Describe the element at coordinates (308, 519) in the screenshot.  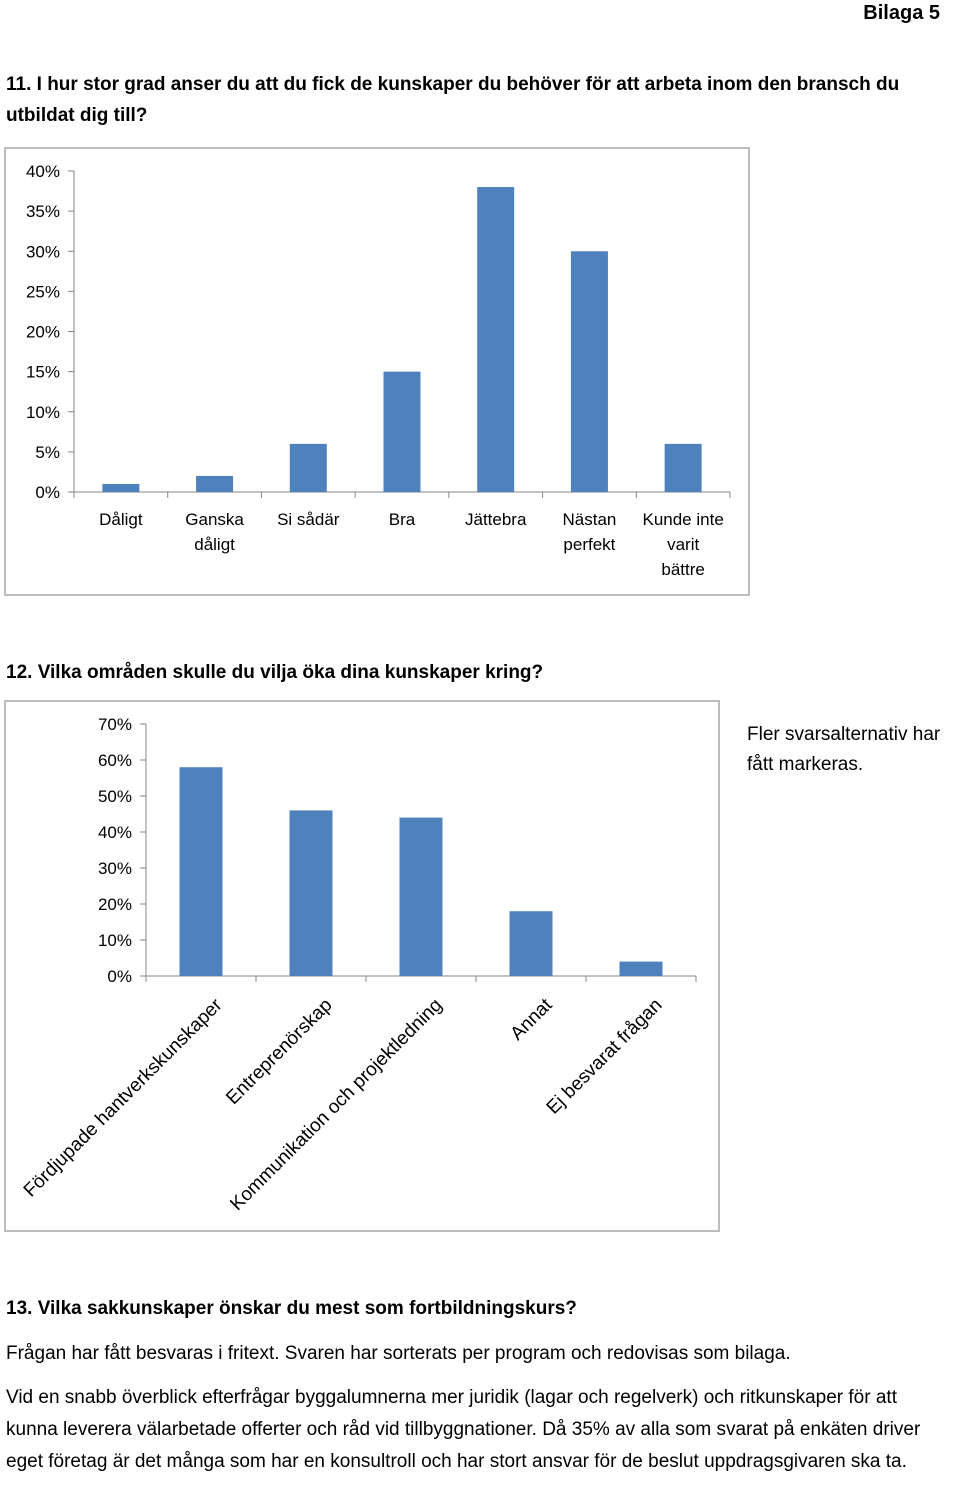
I see `x-category-label: Si sådär` at that location.